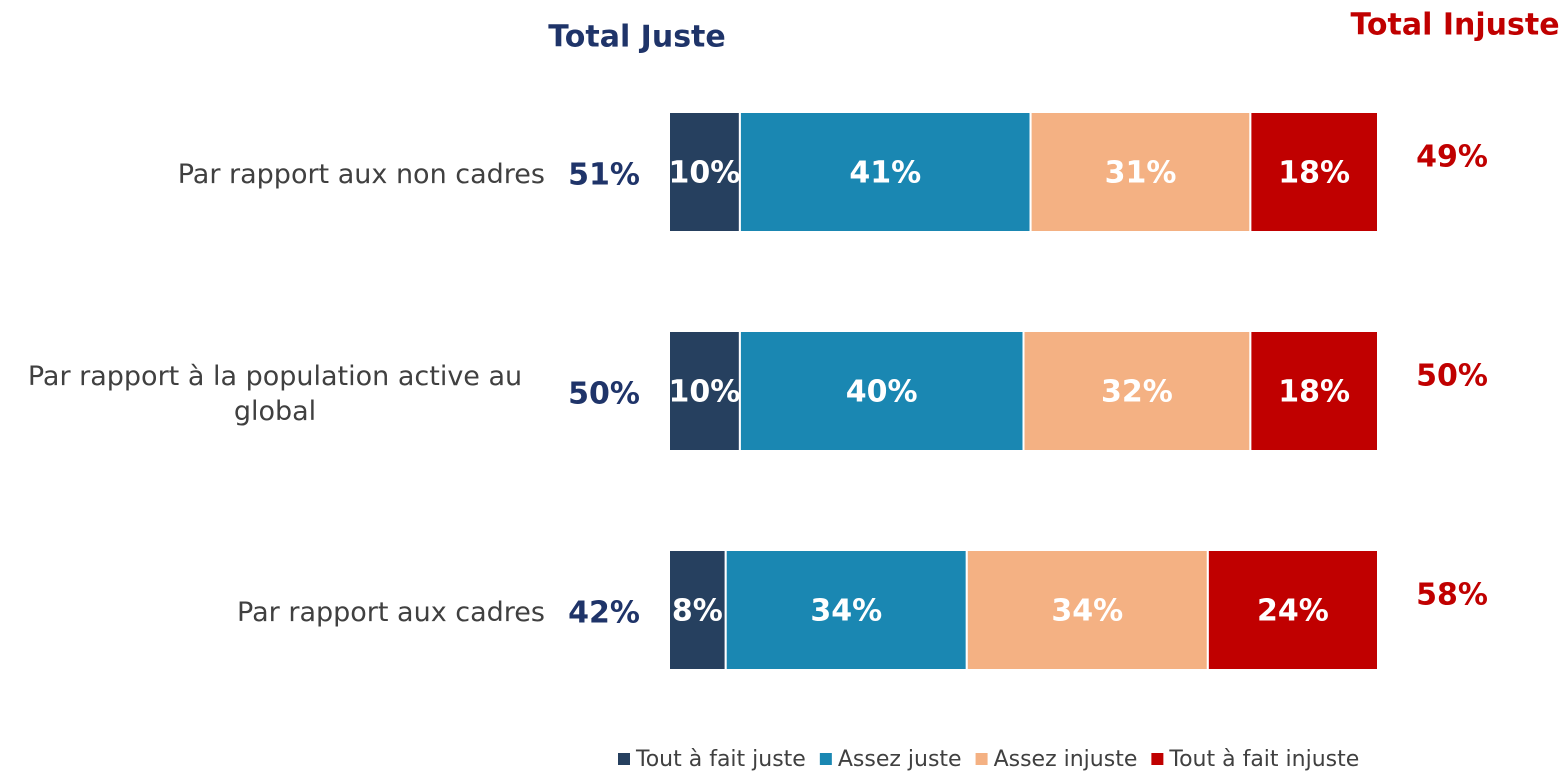 This screenshot has width=1563, height=777. I want to click on legend-label: Assez juste, so click(900, 759).